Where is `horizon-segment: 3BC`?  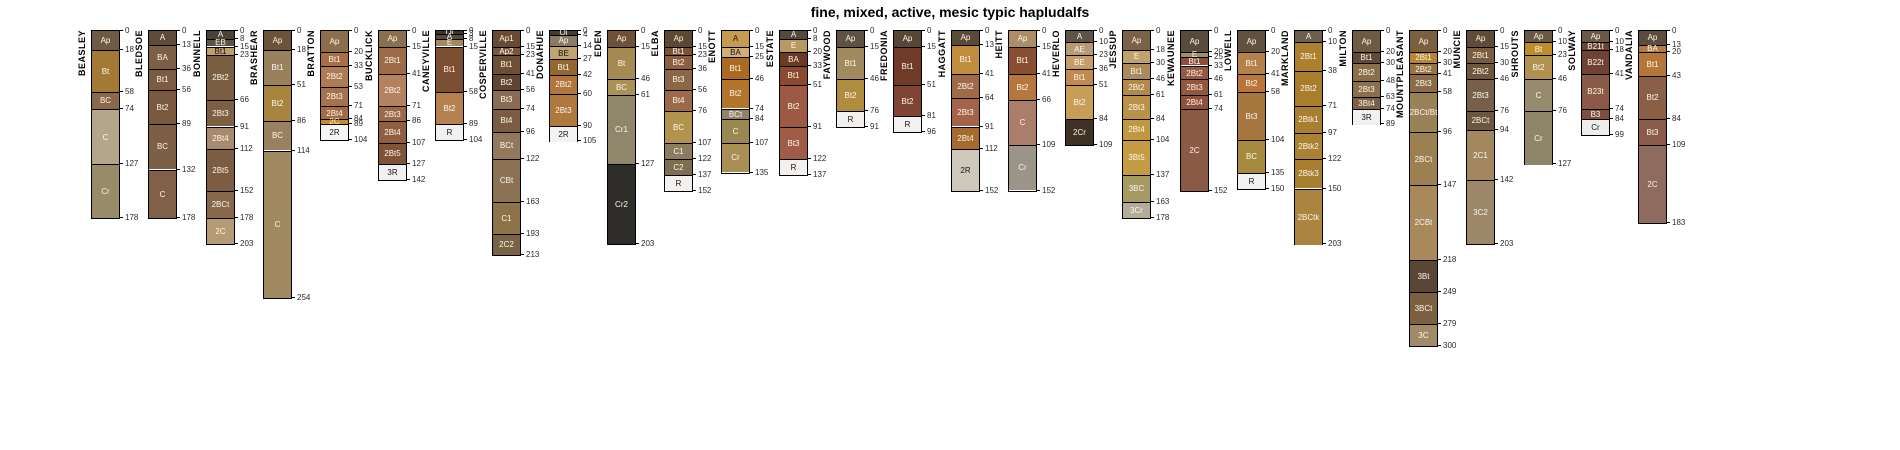 horizon-segment: 3BC is located at coordinates (1136, 188).